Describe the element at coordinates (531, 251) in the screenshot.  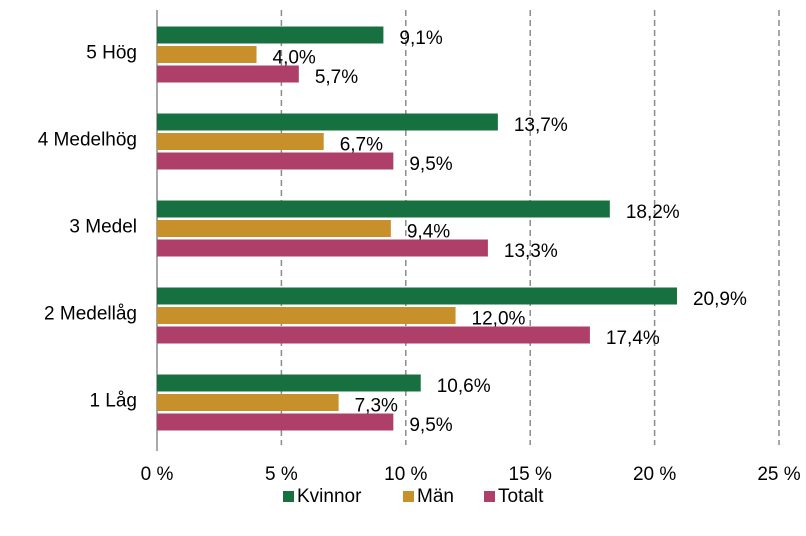
I see `value-label: 13,3%` at that location.